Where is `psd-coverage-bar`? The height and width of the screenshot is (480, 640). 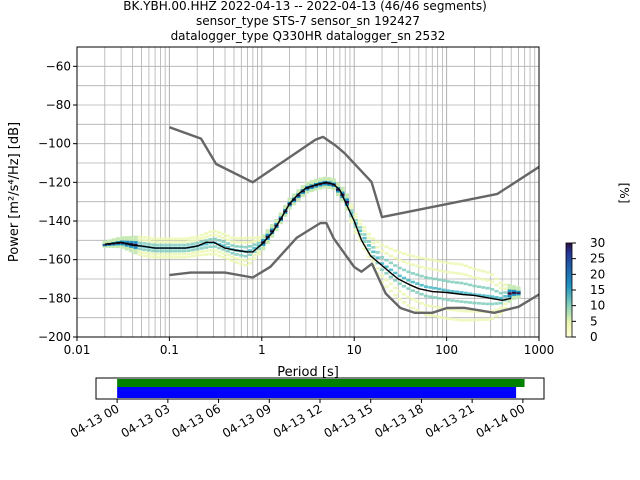
psd-coverage-bar is located at coordinates (317, 392).